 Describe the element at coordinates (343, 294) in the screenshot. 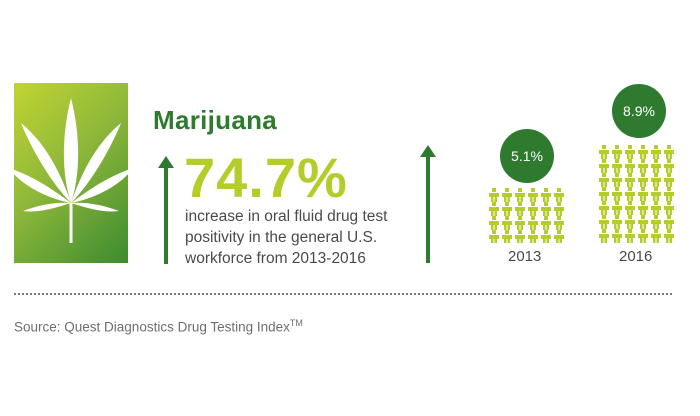

I see `dotted-divider` at that location.